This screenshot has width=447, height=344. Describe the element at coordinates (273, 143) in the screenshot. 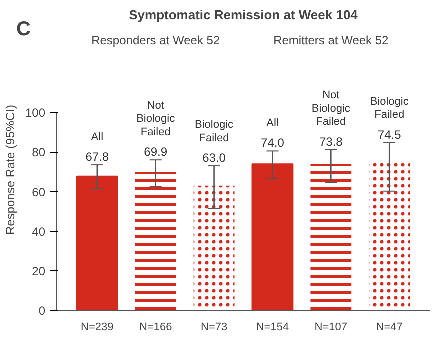

I see `data-label: 74.0` at that location.